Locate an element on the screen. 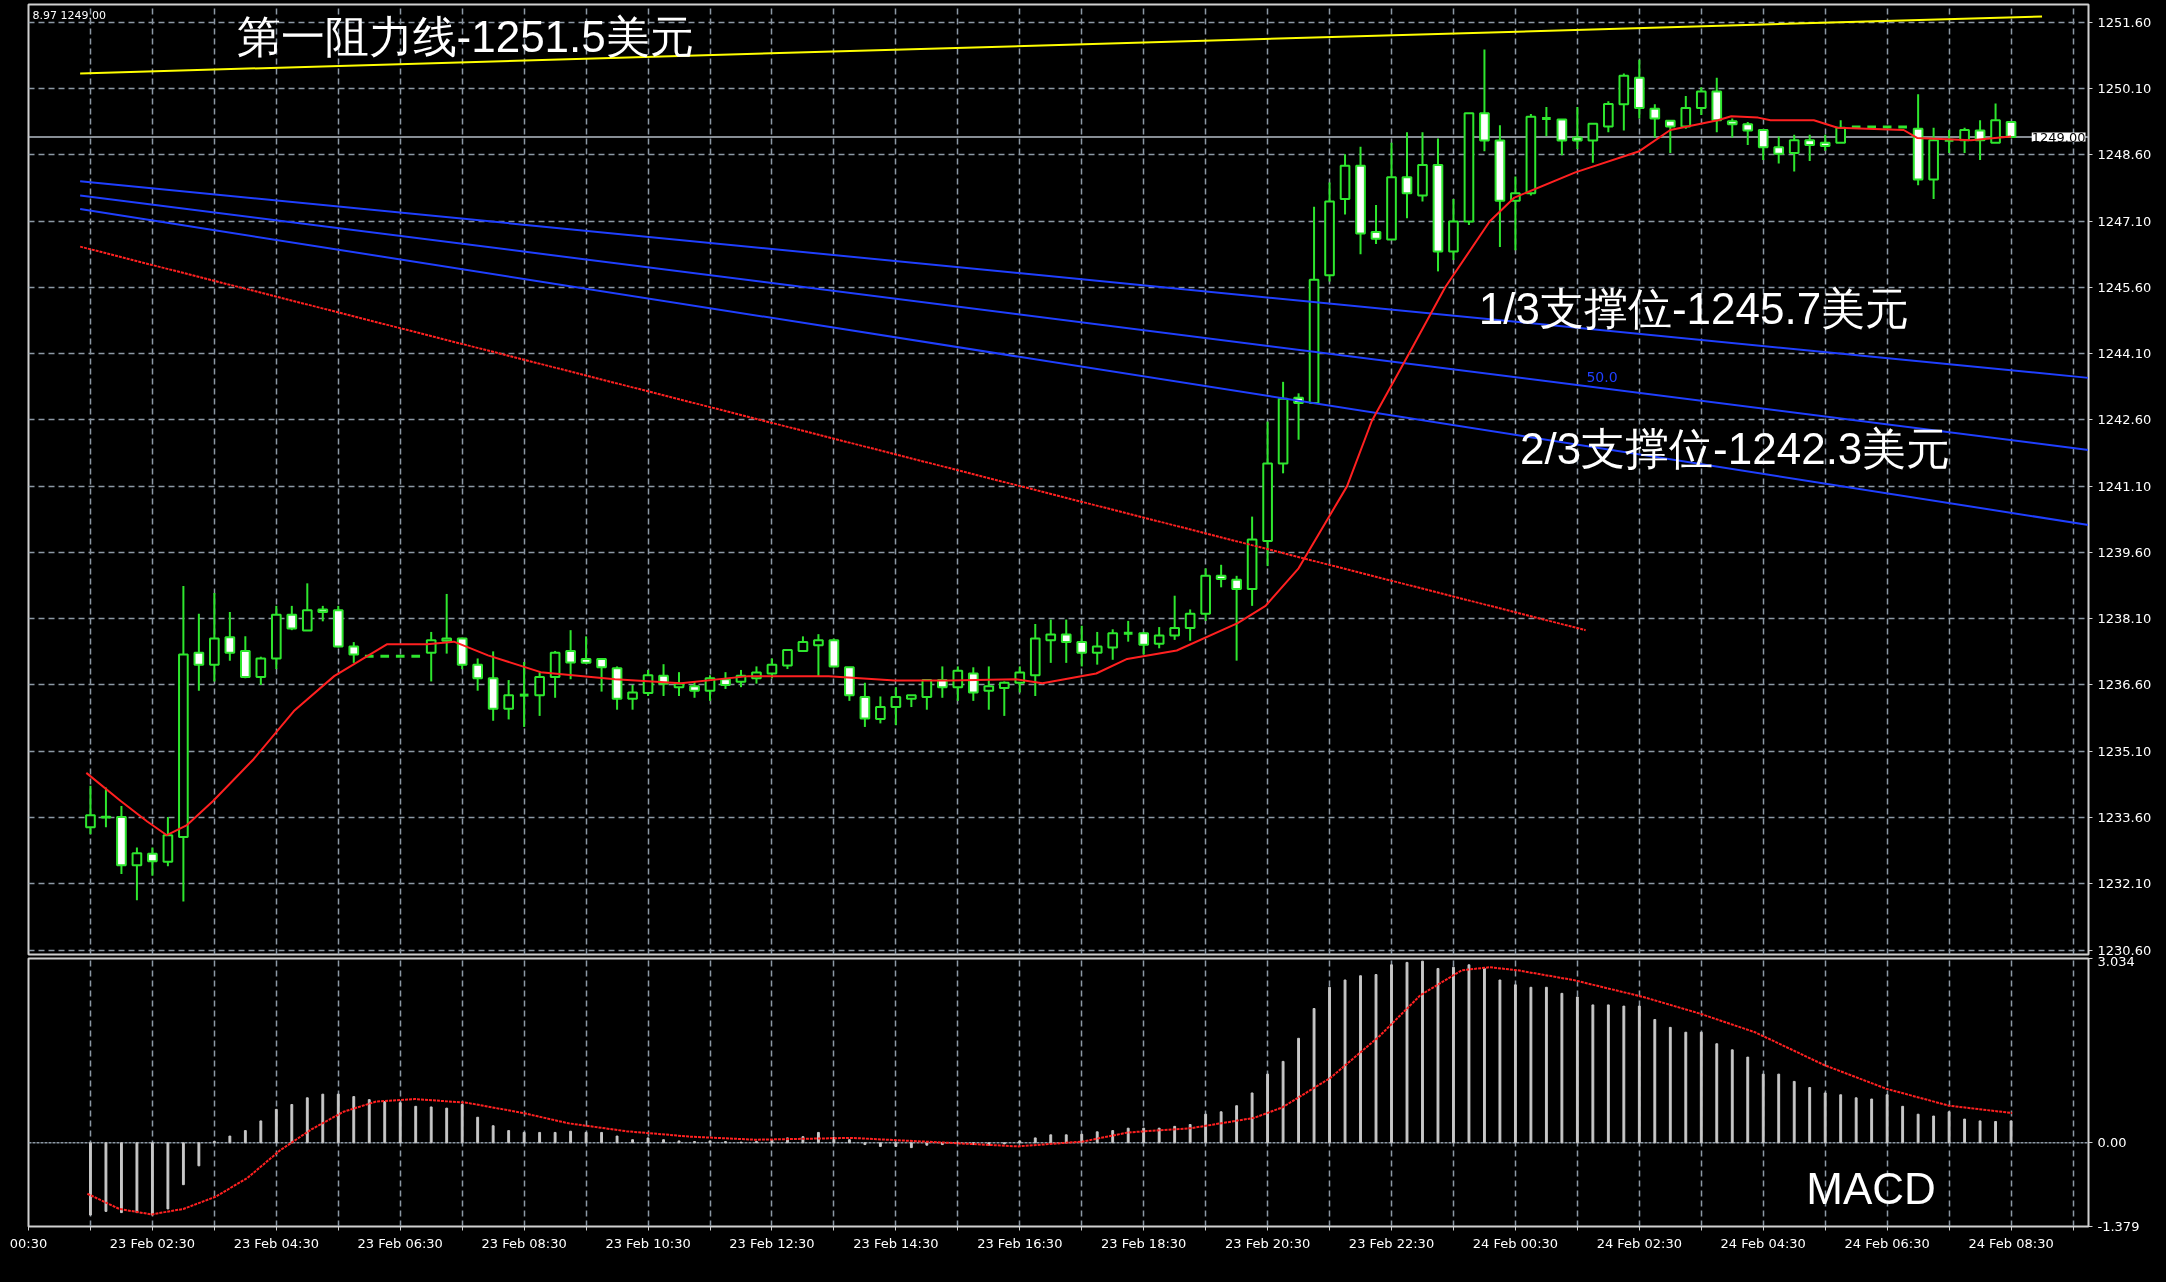 The height and width of the screenshot is (1282, 2166). y-tick-label: 1242.60 is located at coordinates (2124, 420).